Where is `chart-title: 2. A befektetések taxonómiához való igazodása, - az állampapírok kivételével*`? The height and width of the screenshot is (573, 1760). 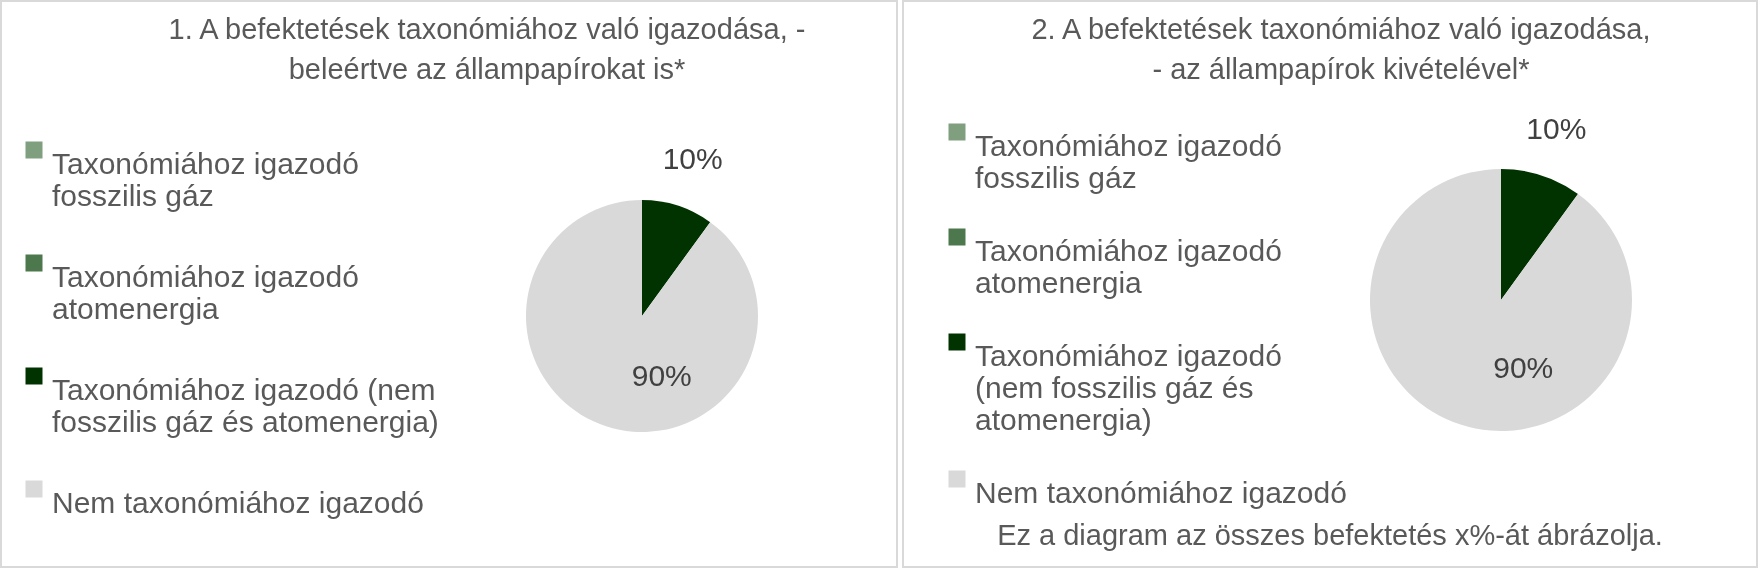 chart-title: 2. A befektetések taxonómiához való igazodása, - az állampapírok kivételével* is located at coordinates (1341, 49).